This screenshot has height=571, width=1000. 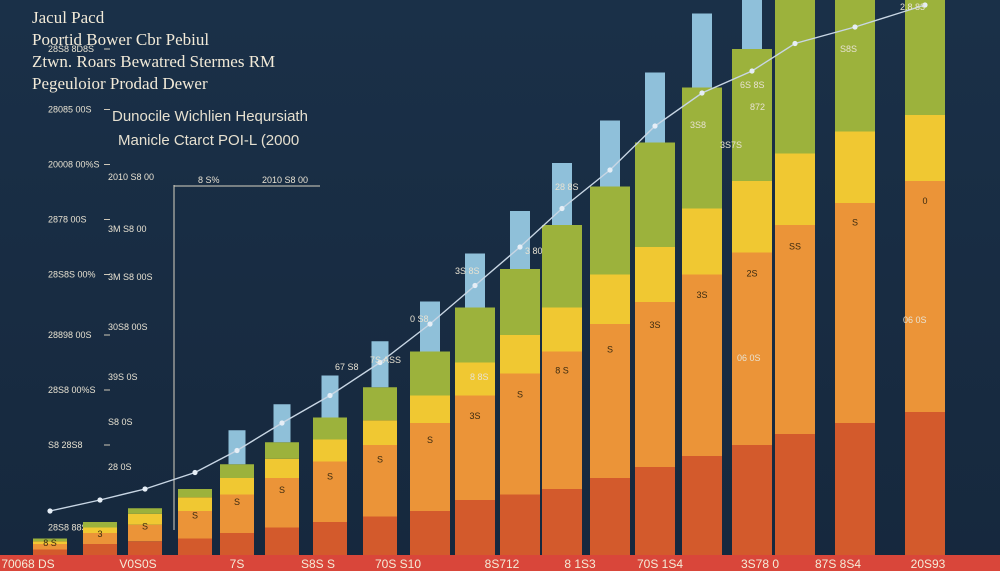 What do you see at coordinates (70, 110) in the screenshot?
I see `y-tick-label: 28085 00S` at bounding box center [70, 110].